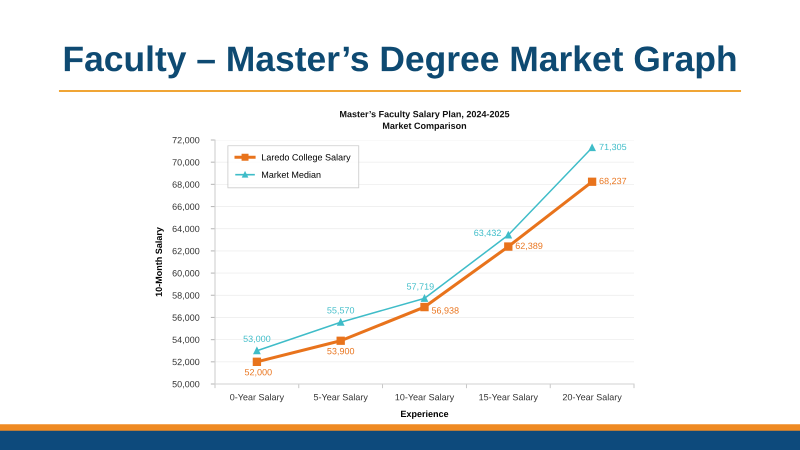 Image resolution: width=800 pixels, height=450 pixels. Describe the element at coordinates (424, 398) in the screenshot. I see `x-tick-label: 10-Year Salary` at that location.